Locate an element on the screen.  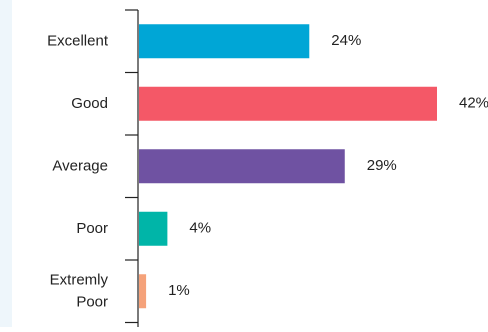
category-label: Good is located at coordinates (89, 103).